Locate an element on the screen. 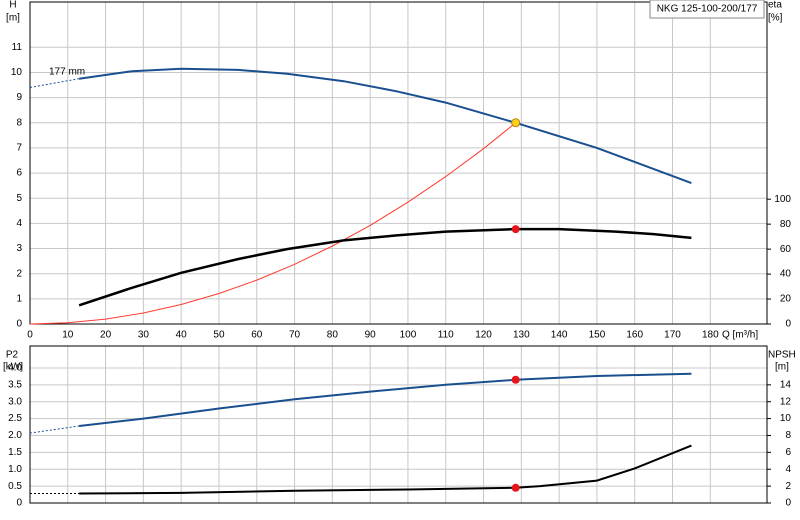  x-tick-label: 90 is located at coordinates (371, 335).